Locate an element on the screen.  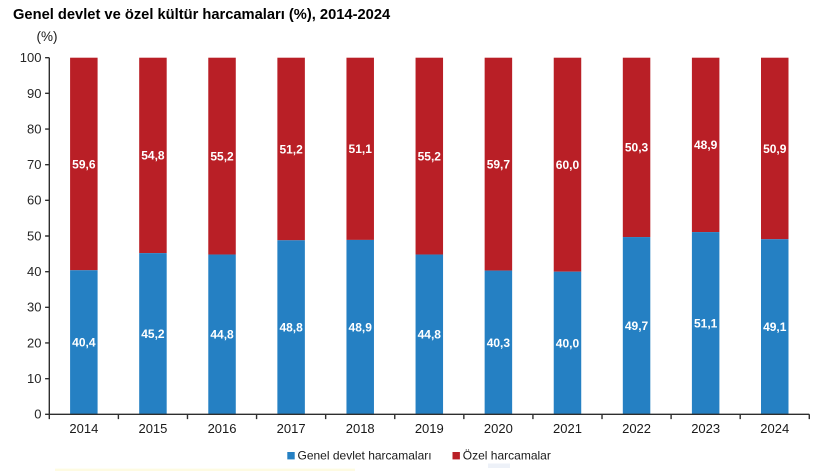
svg-text: 2021 is located at coordinates (567, 428).